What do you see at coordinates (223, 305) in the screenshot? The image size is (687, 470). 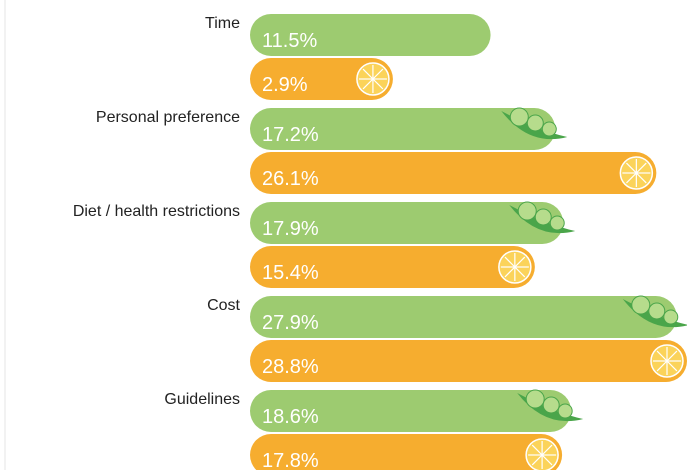 I see `category-label: Cost` at bounding box center [223, 305].